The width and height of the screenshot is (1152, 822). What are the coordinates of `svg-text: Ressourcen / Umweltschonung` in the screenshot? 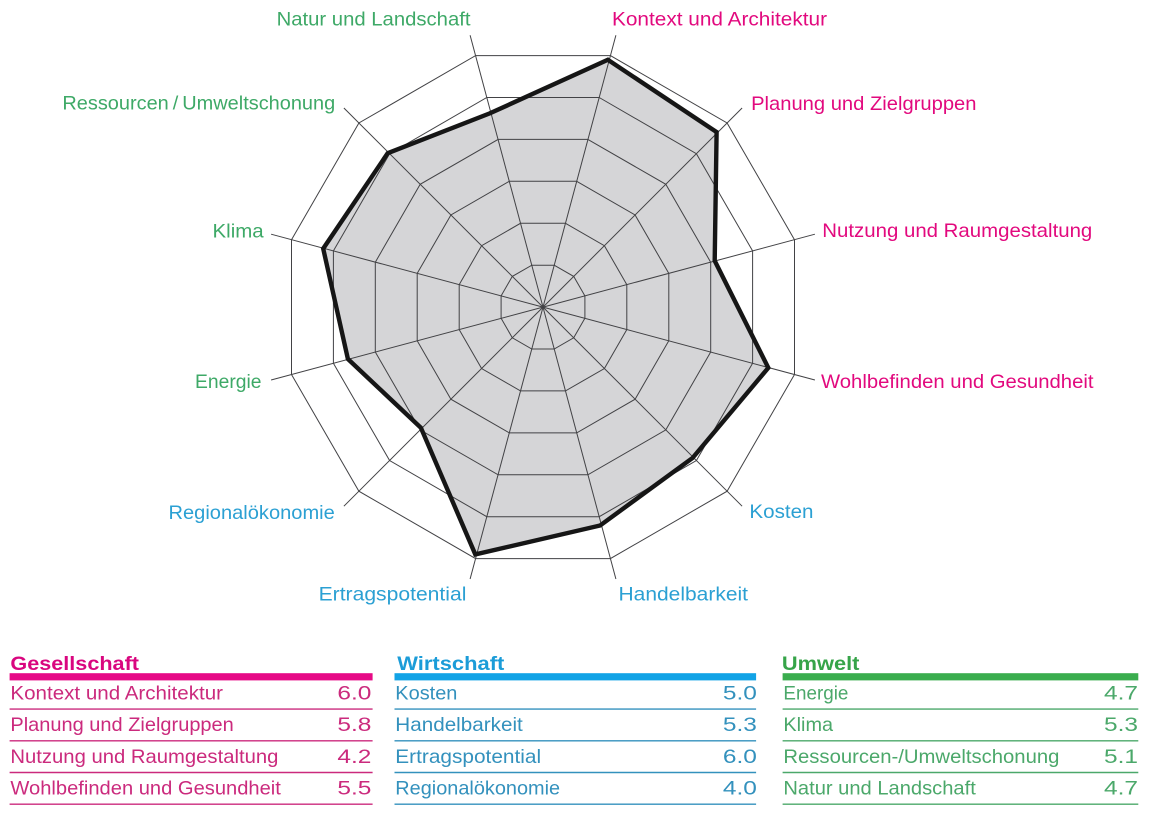 It's located at (198, 104).